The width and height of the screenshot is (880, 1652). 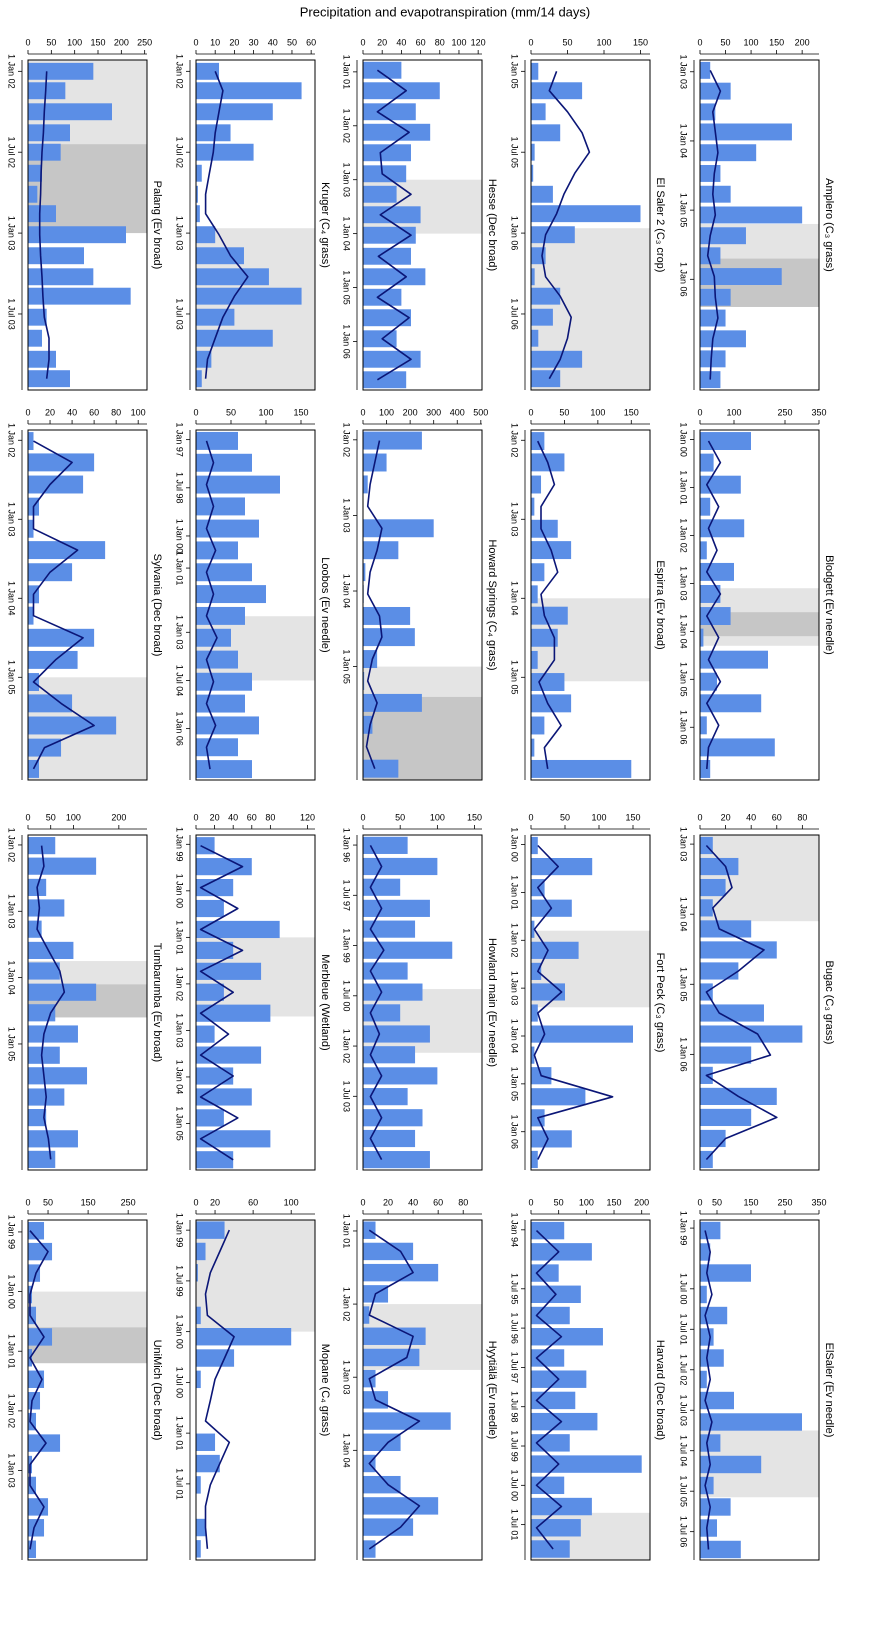 I want to click on time-tick-label: 1 Jul 00, so click(x=180, y=1383).